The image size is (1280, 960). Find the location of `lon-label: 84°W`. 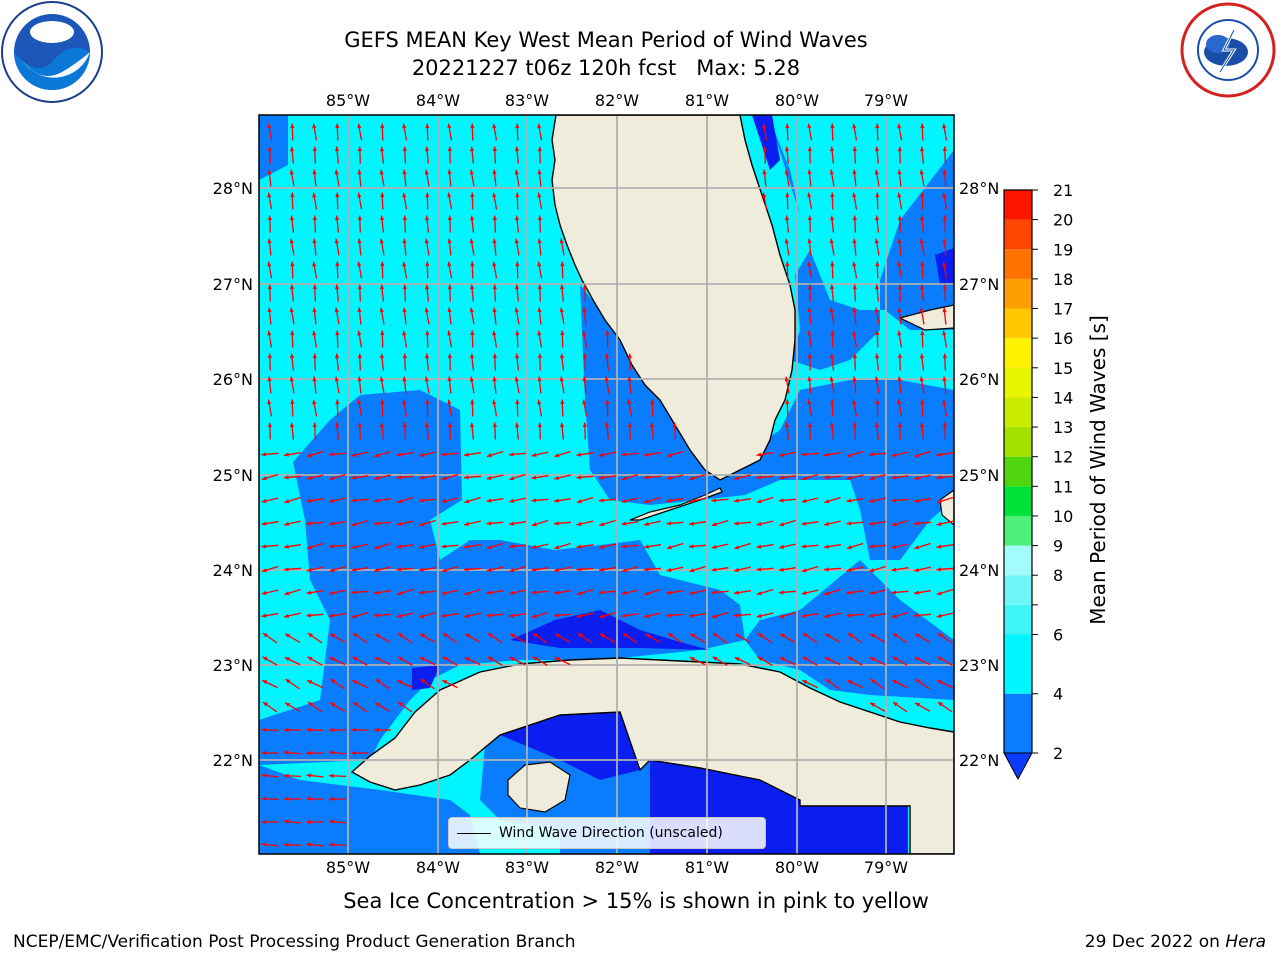

lon-label: 84°W is located at coordinates (438, 867).